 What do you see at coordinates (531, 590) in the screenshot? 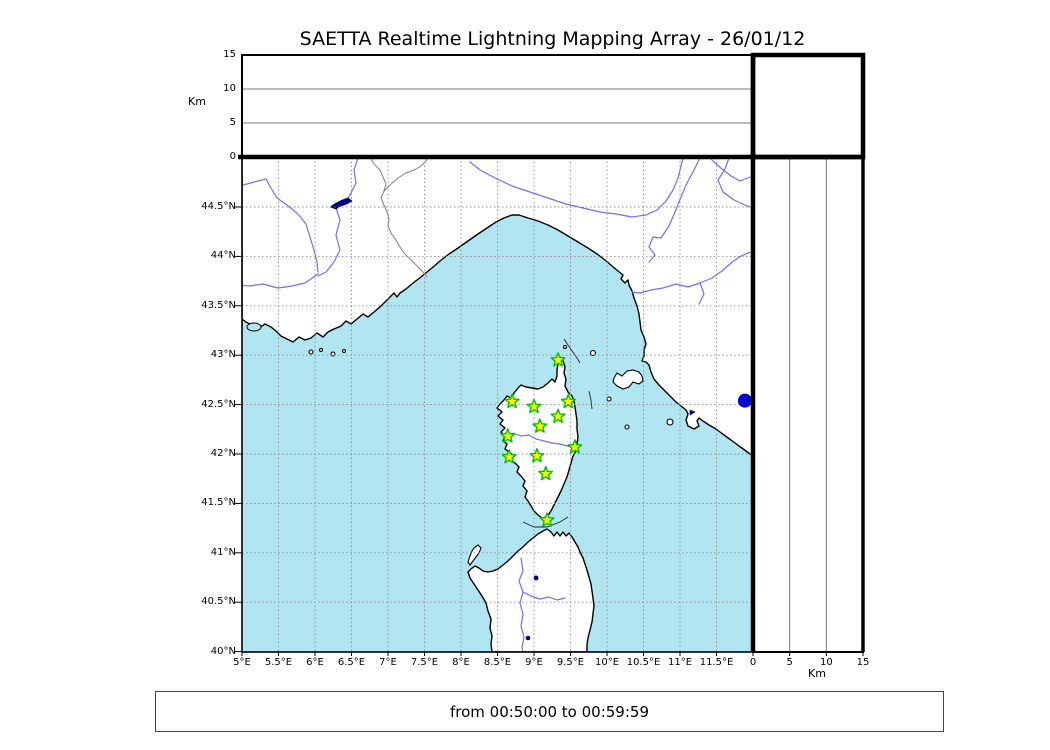
I see `sardinia-coastline` at bounding box center [531, 590].